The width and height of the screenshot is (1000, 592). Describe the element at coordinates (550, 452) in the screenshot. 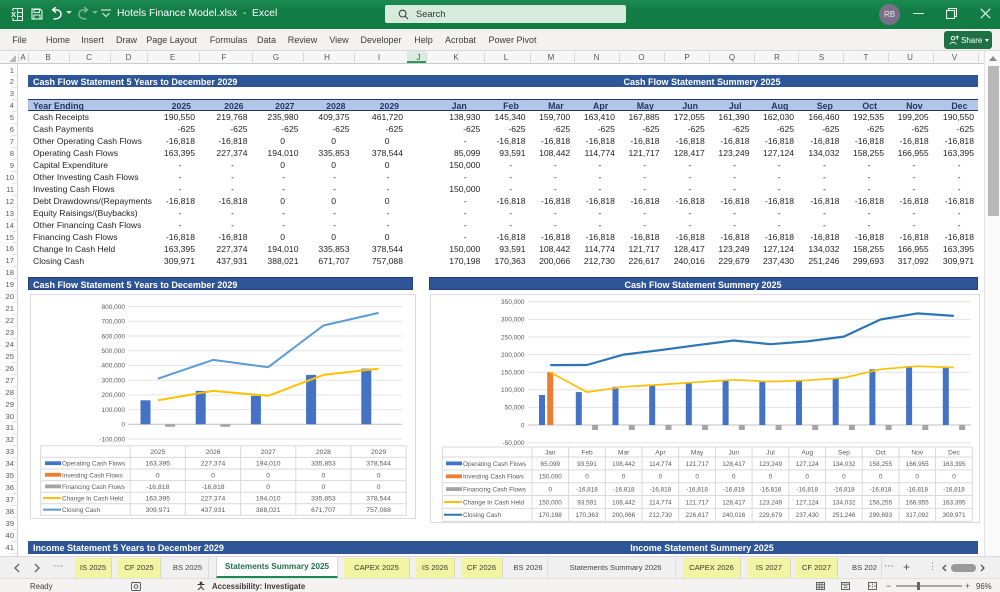

I see `svg-text: Jan` at that location.